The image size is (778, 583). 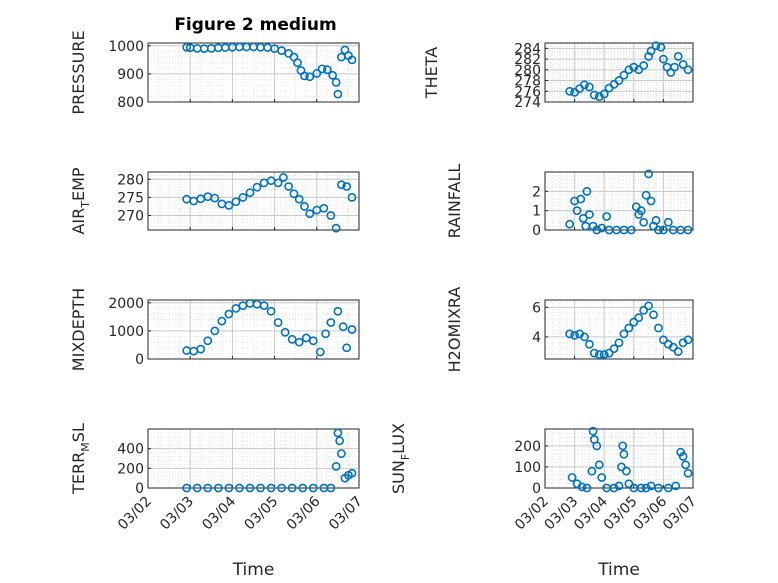 What do you see at coordinates (527, 468) in the screenshot?
I see `y-tick-label: 100` at bounding box center [527, 468].